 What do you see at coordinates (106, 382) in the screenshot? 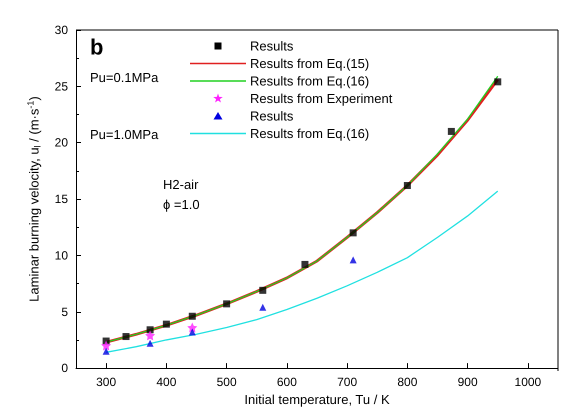
I see `x-tick-label: 300` at bounding box center [106, 382].